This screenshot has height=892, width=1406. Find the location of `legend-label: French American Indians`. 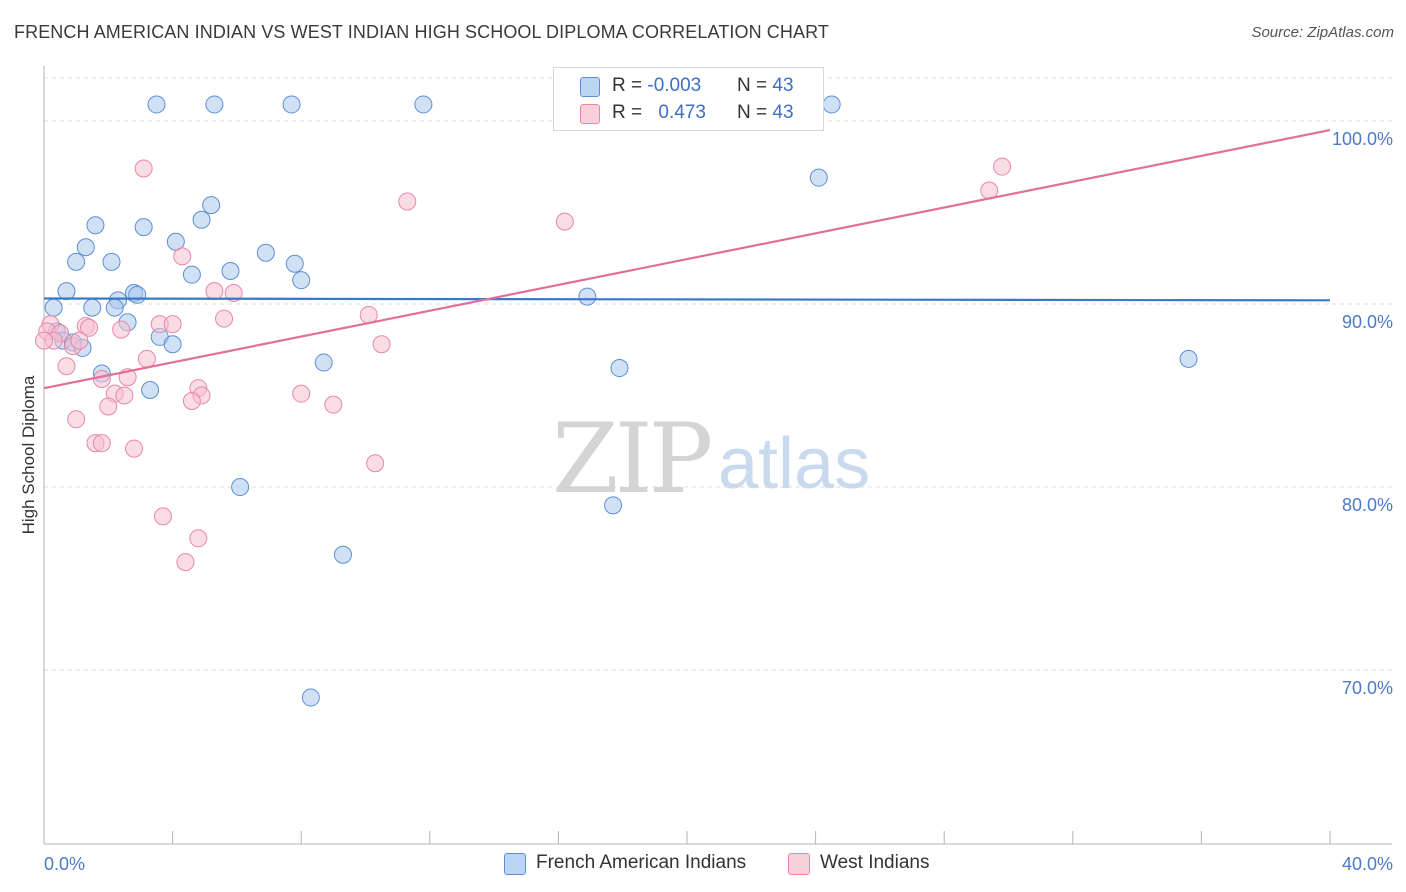

legend-label: French American Indians is located at coordinates (641, 862).